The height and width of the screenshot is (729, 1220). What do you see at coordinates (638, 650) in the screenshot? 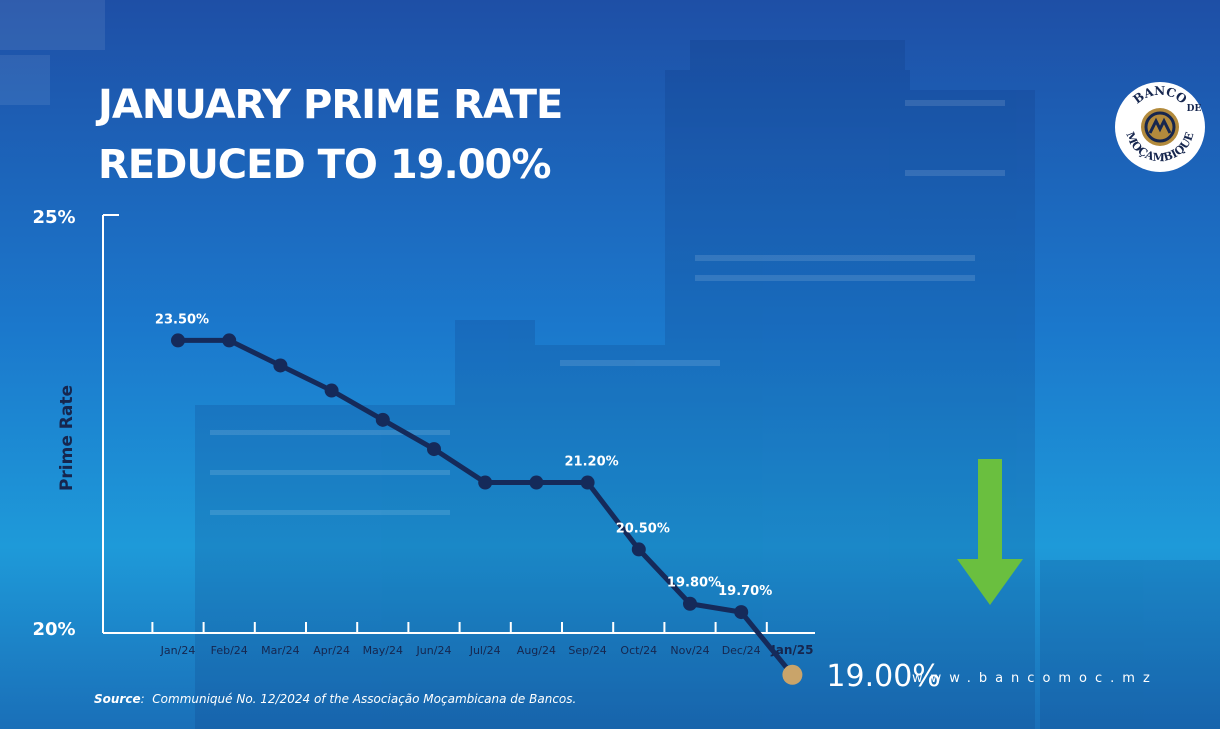
I see `x-tick-label: Oct/24` at bounding box center [638, 650].